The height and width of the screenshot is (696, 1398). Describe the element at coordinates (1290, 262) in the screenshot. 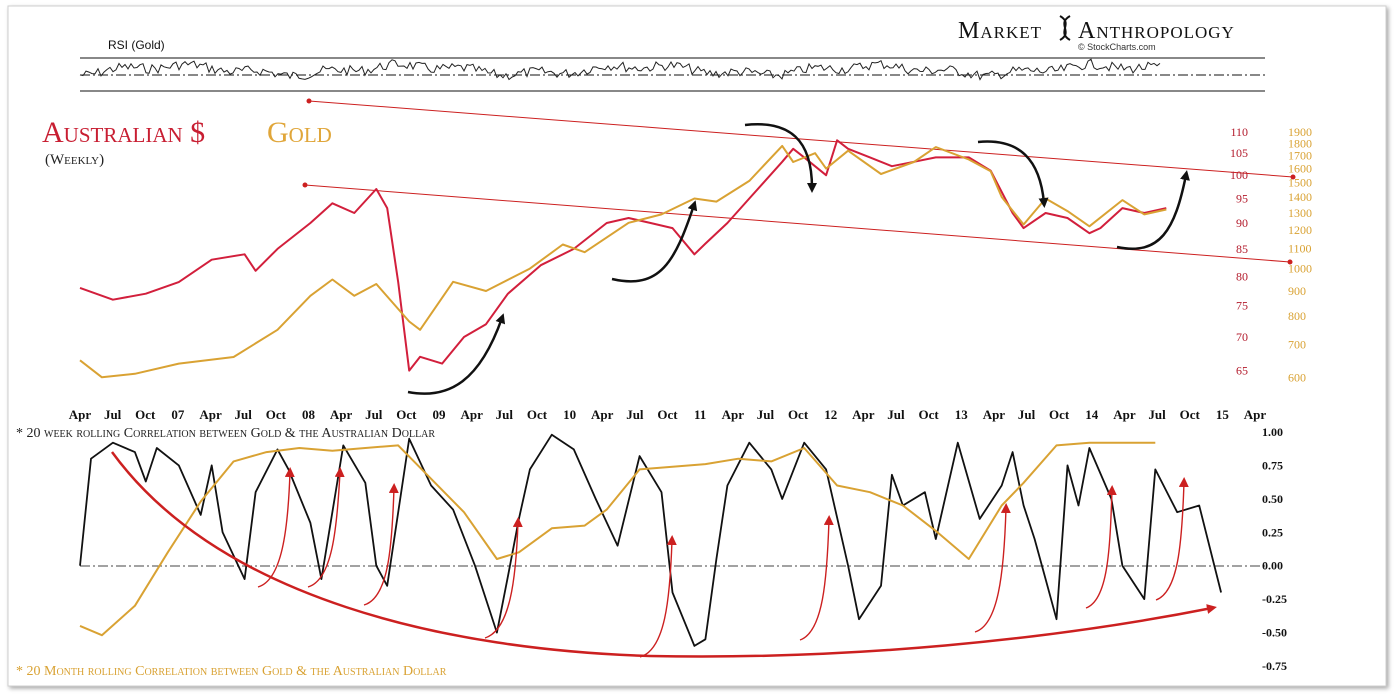

I see `lower-trend-dot-right` at that location.